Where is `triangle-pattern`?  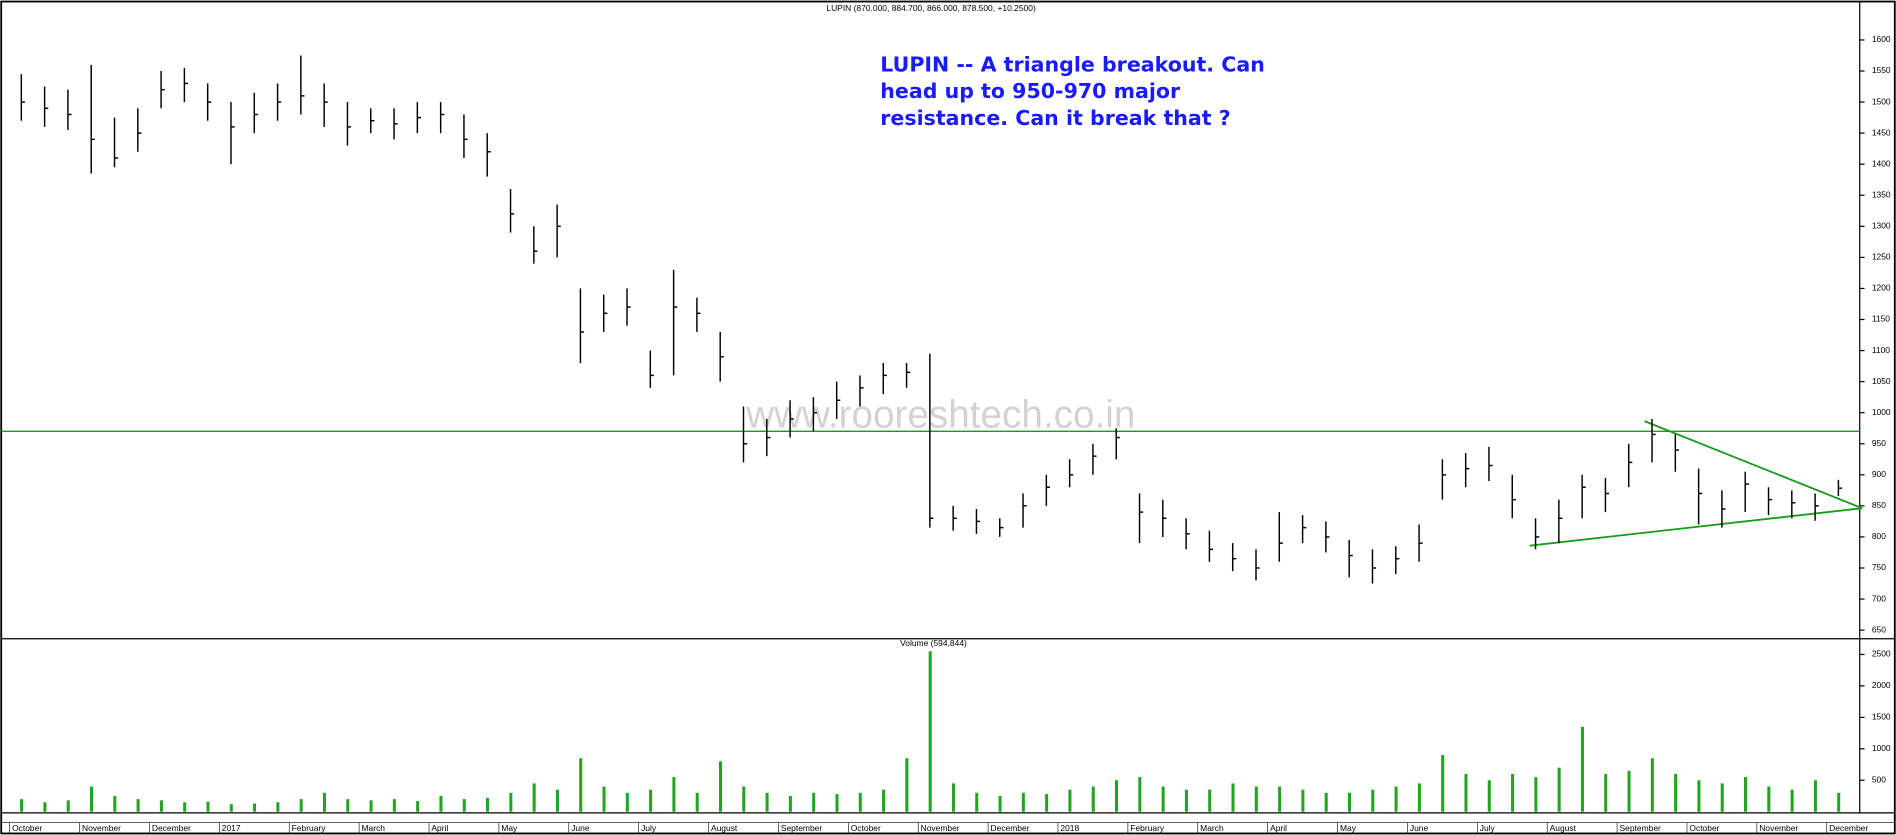 triangle-pattern is located at coordinates (1696, 483).